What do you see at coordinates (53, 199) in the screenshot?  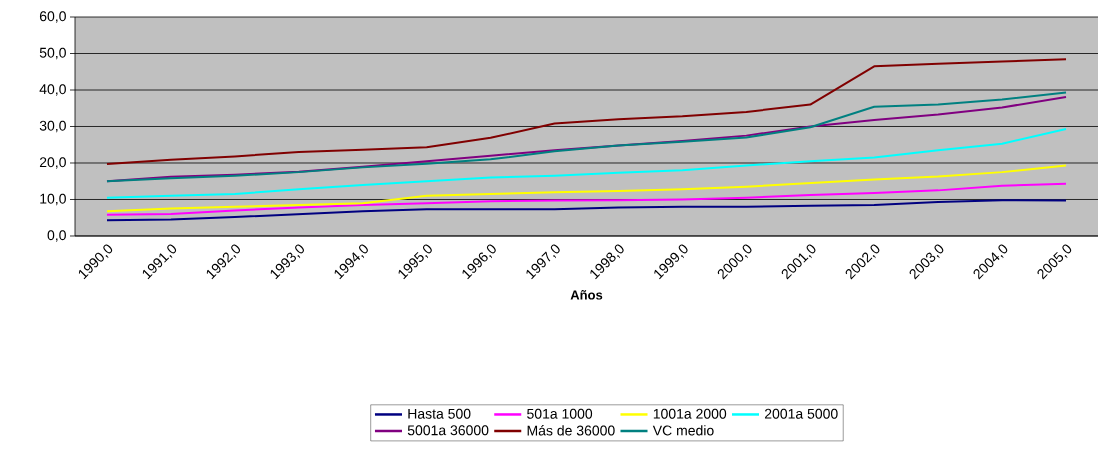 I see `y-tick-label: 10,0` at bounding box center [53, 199].